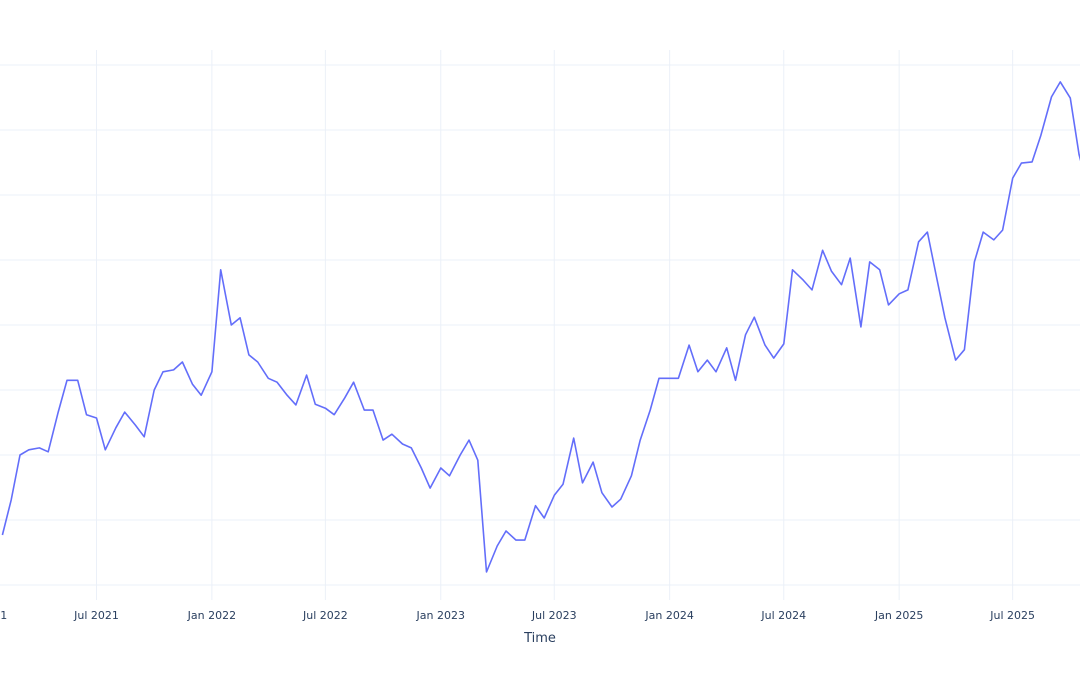 This screenshot has height=675, width=1080. Describe the element at coordinates (668, 615) in the screenshot. I see `x-tick-label: Jan 2024` at that location.